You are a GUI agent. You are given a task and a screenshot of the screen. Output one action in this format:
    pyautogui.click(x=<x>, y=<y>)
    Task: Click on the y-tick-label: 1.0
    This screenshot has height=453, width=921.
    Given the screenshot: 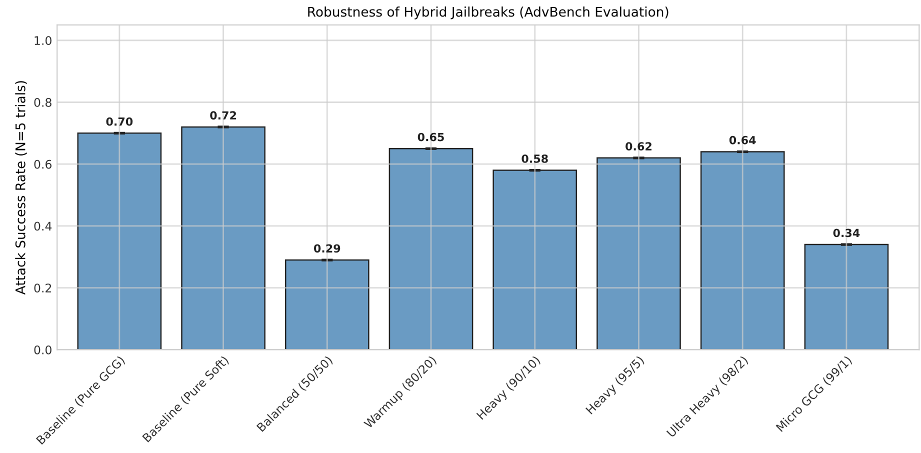 What is the action you would take?
    pyautogui.click(x=43, y=41)
    